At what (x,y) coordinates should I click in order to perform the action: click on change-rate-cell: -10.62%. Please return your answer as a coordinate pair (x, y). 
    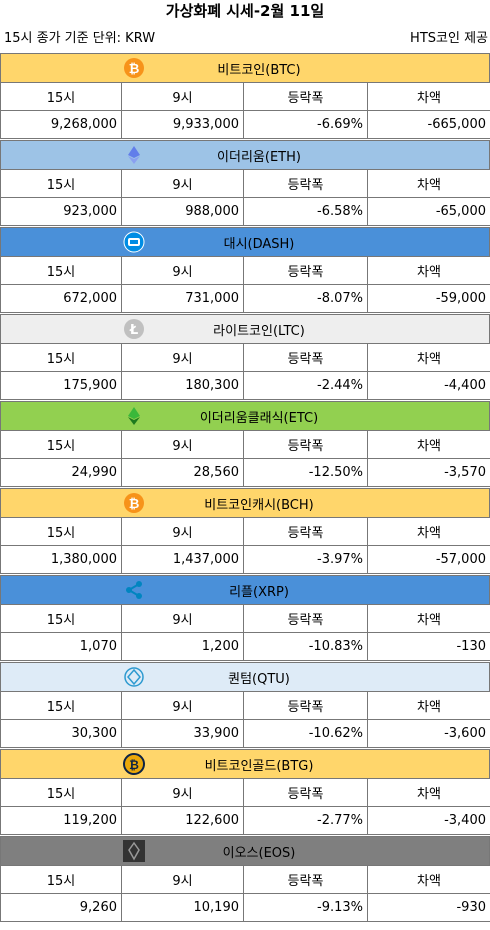
    Looking at the image, I should click on (305, 733).